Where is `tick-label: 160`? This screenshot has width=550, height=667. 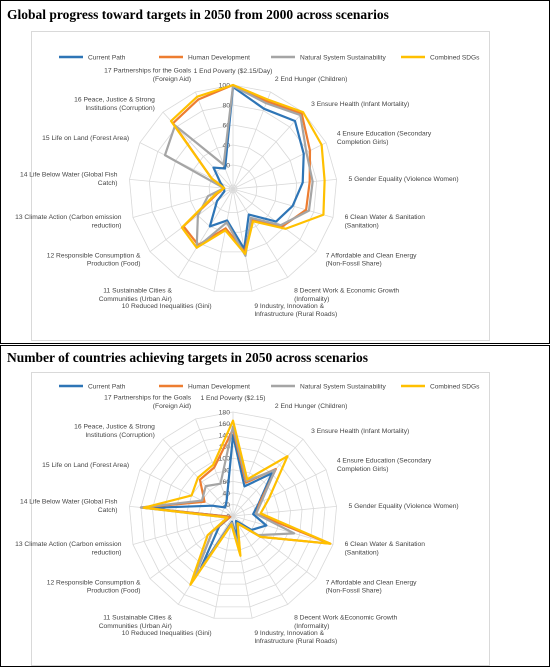 tick-label: 160 is located at coordinates (225, 424).